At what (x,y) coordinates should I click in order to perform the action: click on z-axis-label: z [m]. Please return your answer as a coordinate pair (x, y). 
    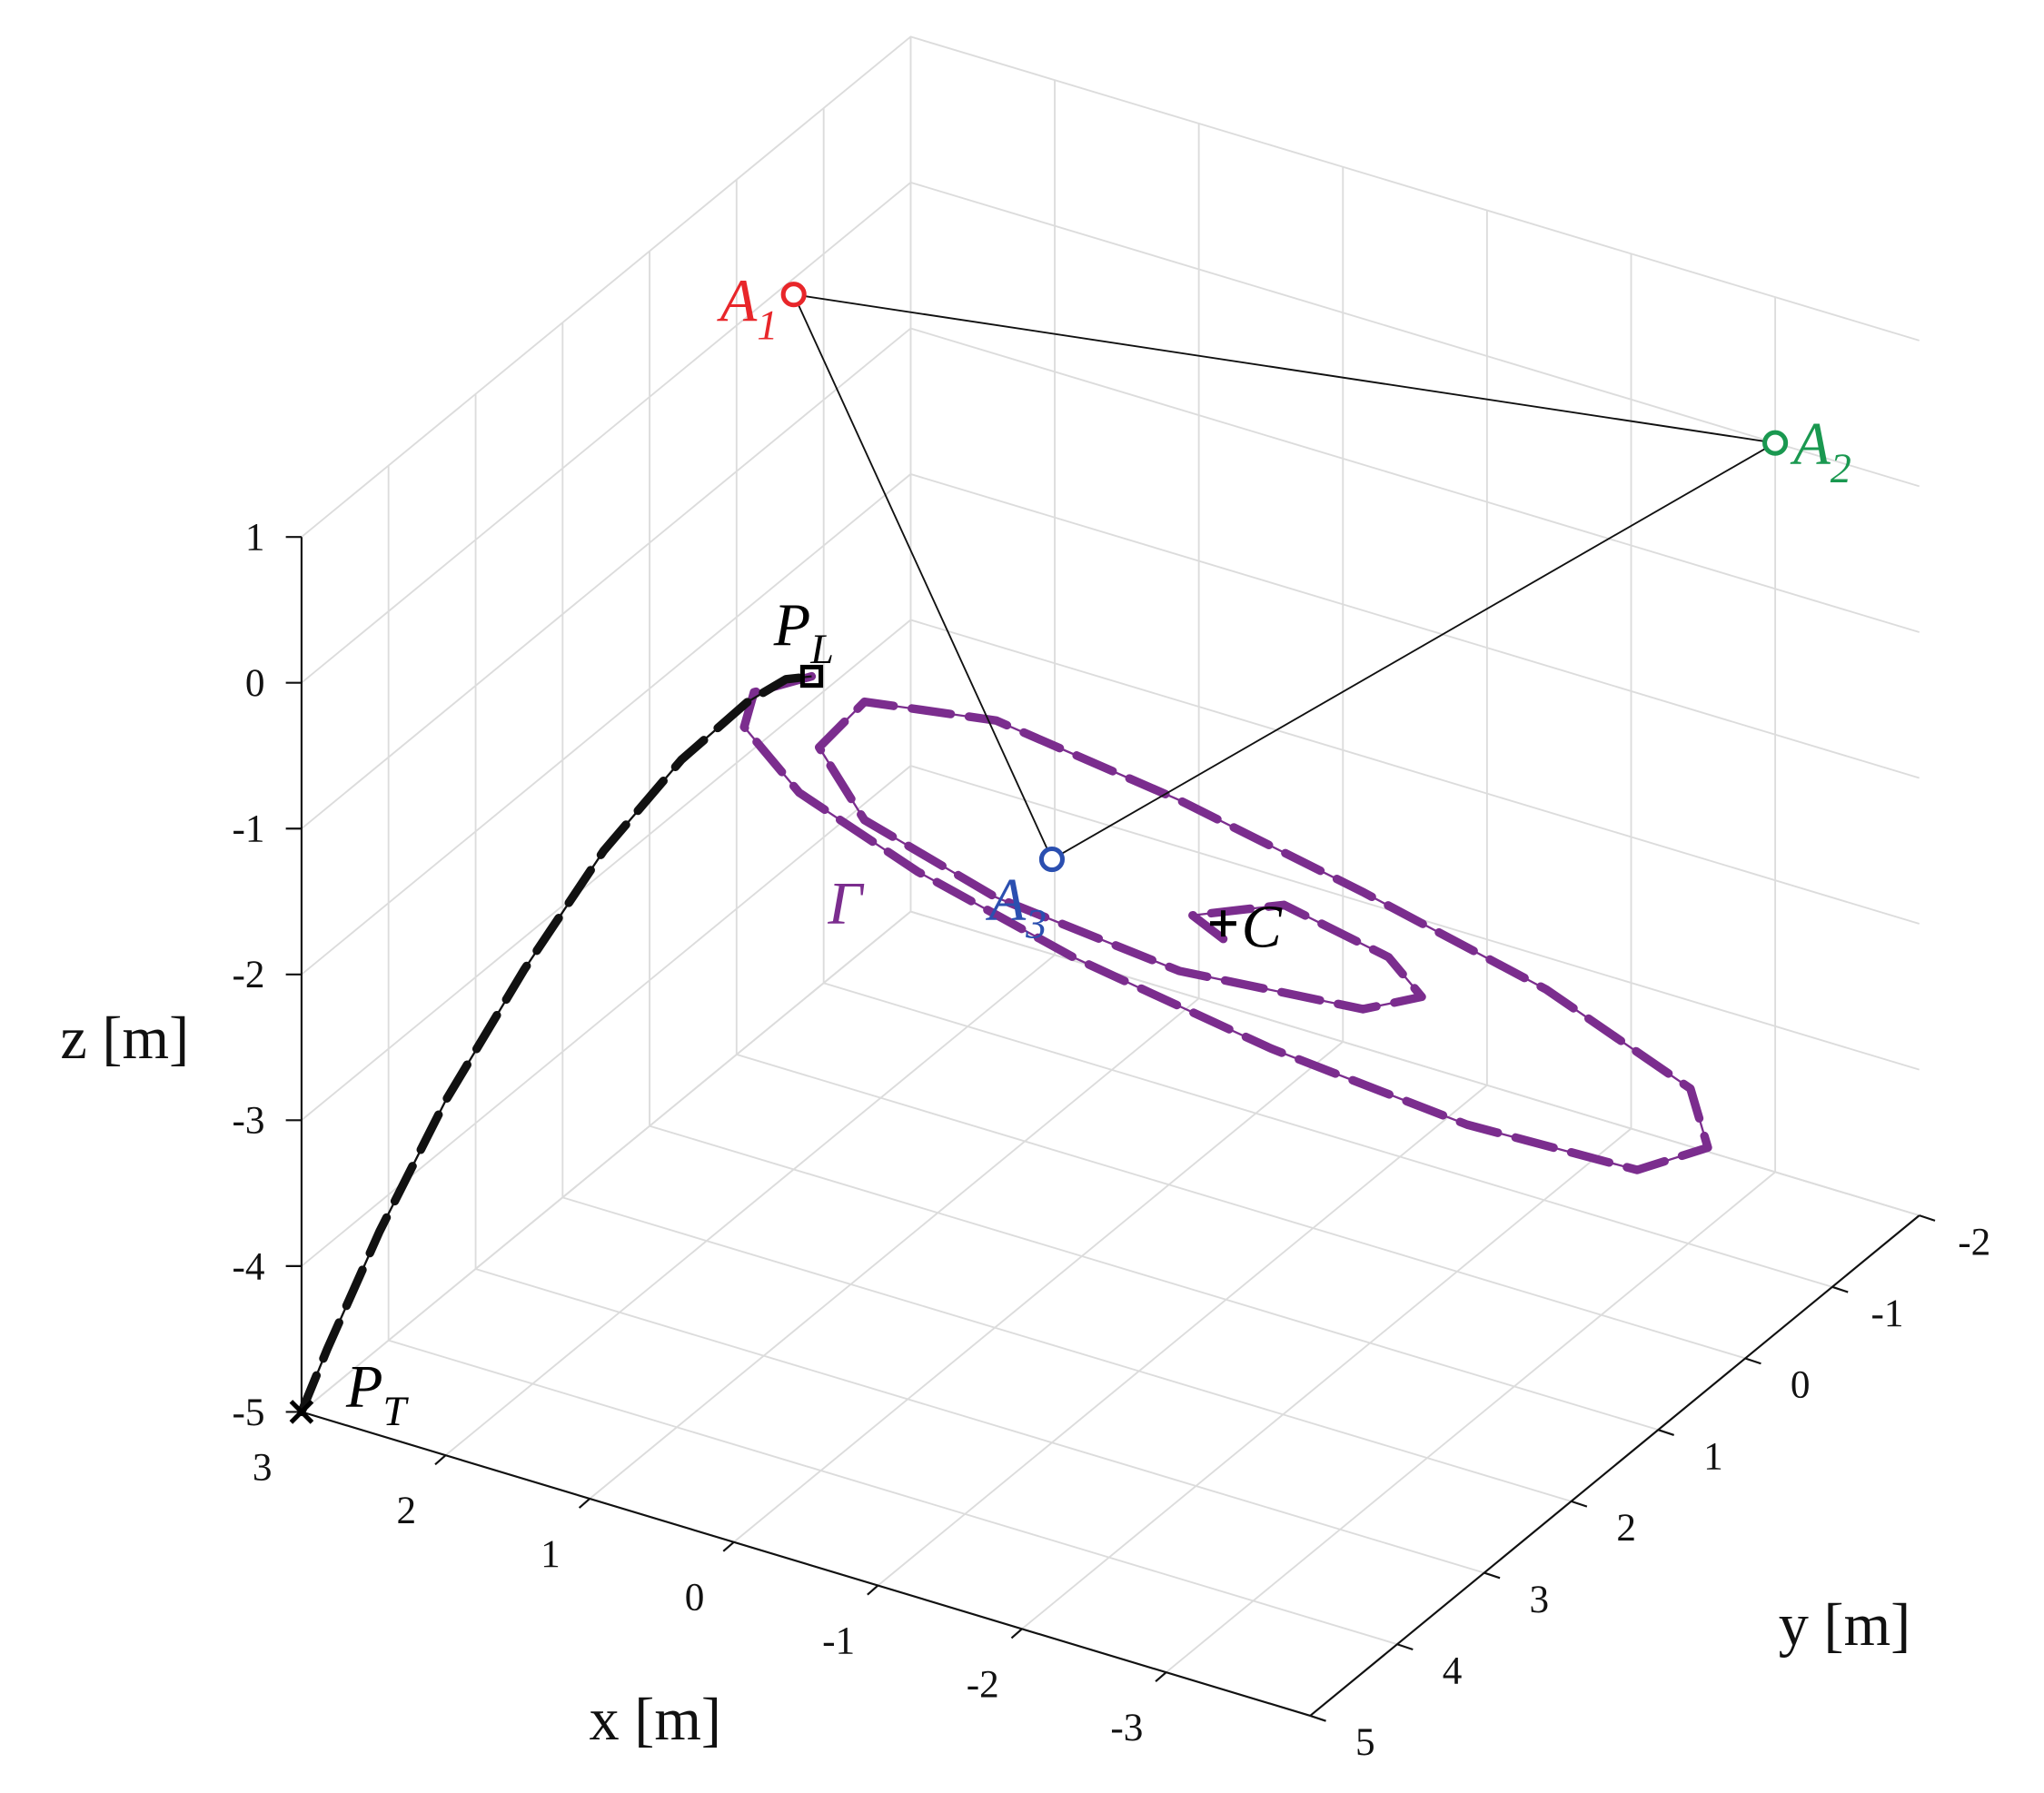
    Looking at the image, I should click on (124, 1038).